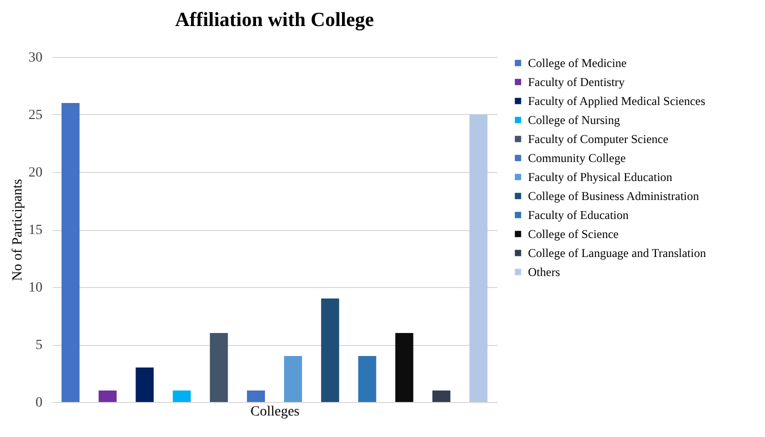  Describe the element at coordinates (617, 101) in the screenshot. I see `legend-label: Faculty of Applied Medical Sciences` at that location.